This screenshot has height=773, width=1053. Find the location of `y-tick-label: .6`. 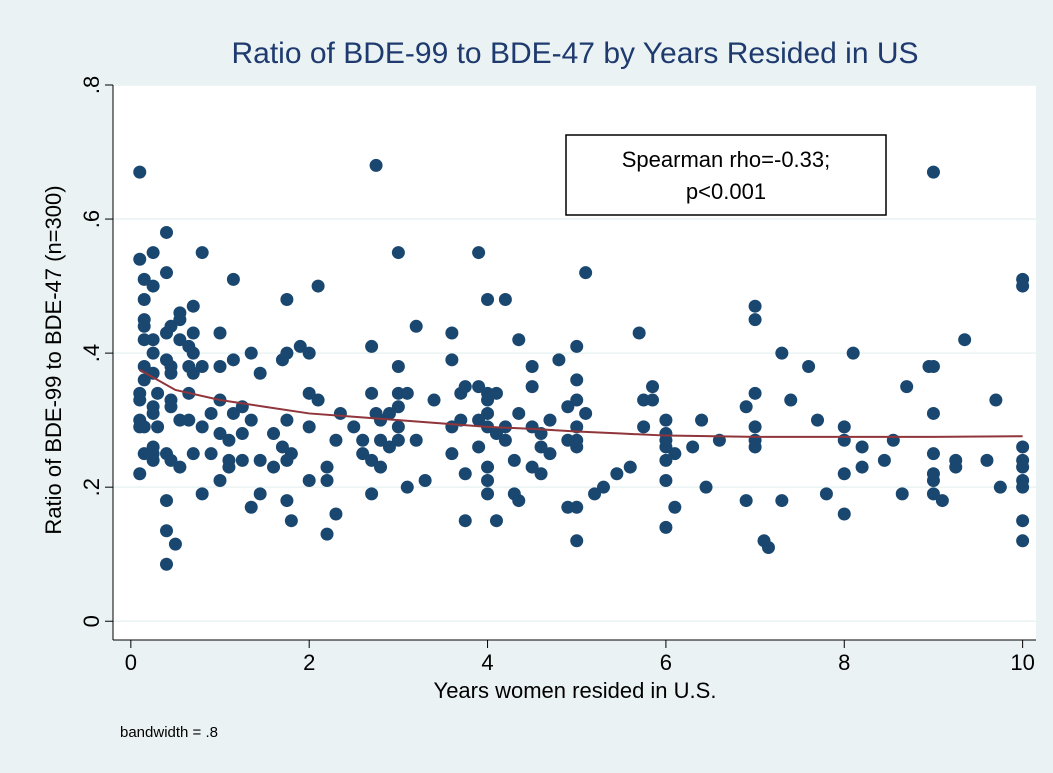

y-tick-label: .6 is located at coordinates (91, 219).